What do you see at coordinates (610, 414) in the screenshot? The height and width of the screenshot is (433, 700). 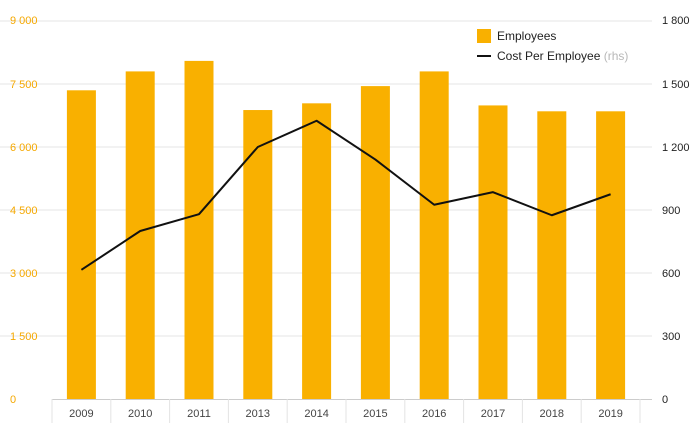 I see `x-tick-label: 2019` at bounding box center [610, 414].